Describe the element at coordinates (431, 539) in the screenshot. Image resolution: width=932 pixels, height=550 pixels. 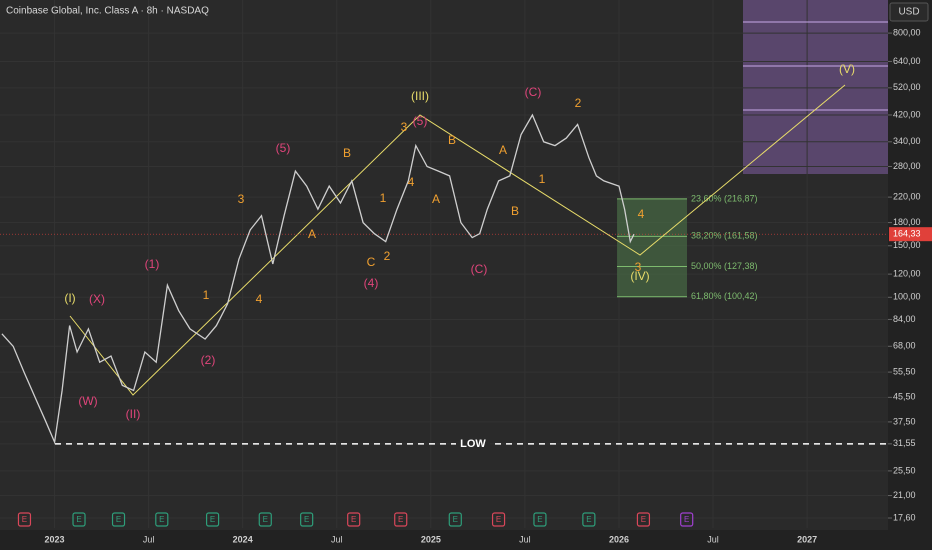
I see `x-tick-label: 2025` at that location.